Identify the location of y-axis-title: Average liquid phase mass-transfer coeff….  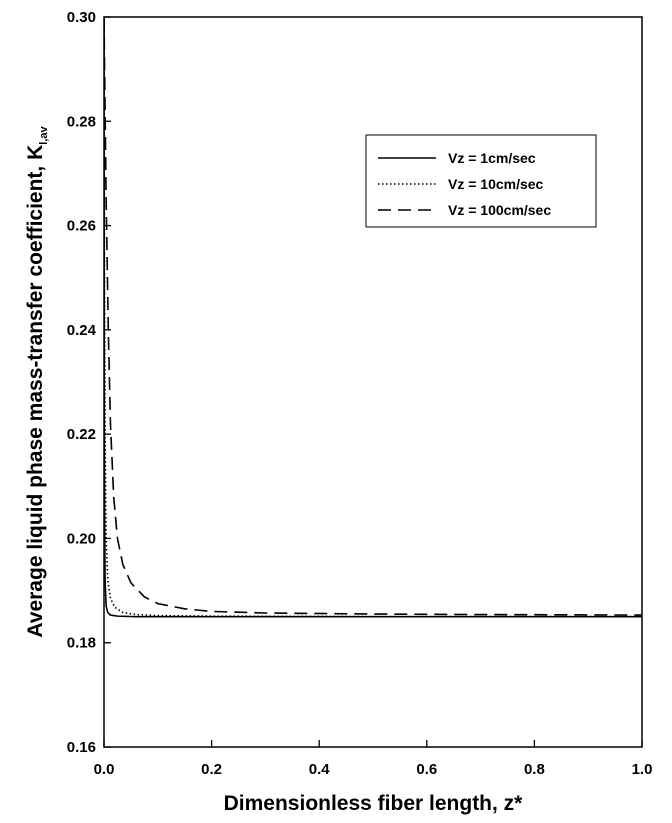
(37, 382).